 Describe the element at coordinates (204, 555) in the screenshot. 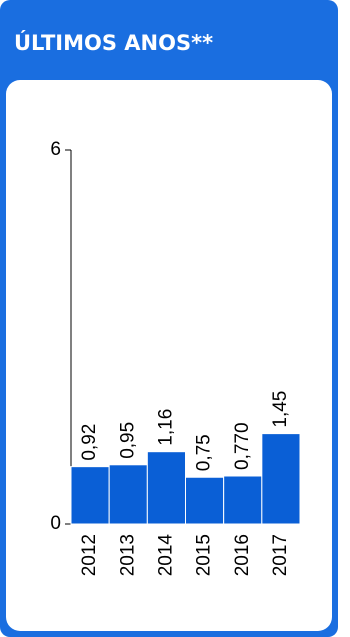

I see `x-tick-label: 2015` at that location.